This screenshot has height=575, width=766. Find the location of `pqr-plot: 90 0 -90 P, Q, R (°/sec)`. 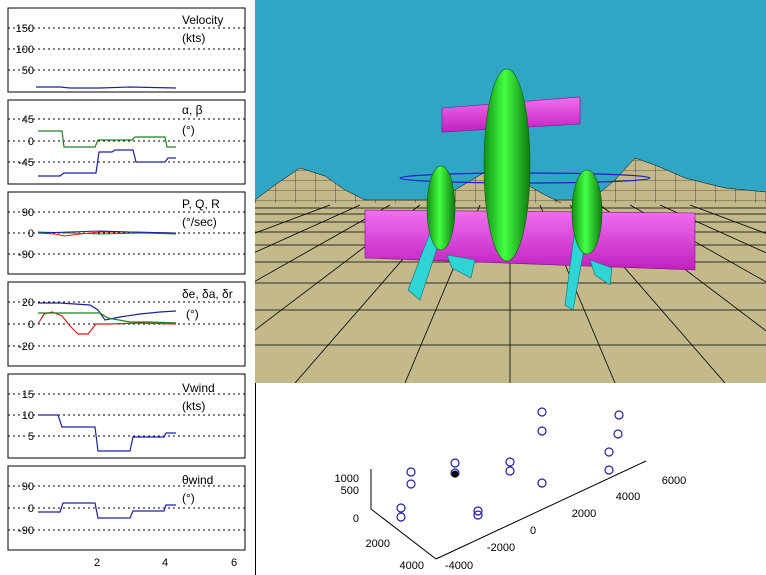

pqr-plot: 90 0 -90 P, Q, R (°/sec) is located at coordinates (126, 233).